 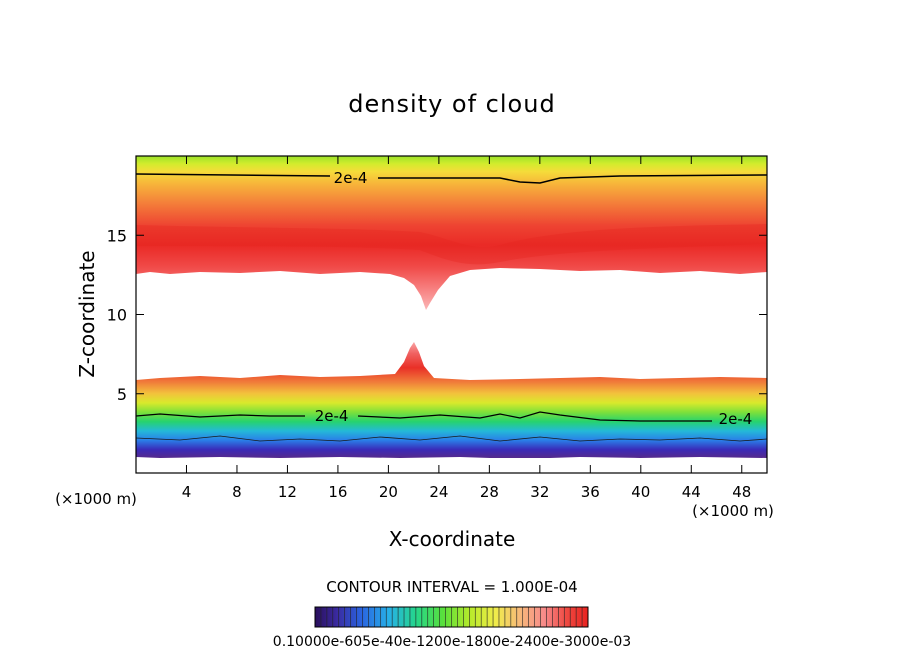 I want to click on x-axis-title: X-coordinate, so click(x=452, y=539).